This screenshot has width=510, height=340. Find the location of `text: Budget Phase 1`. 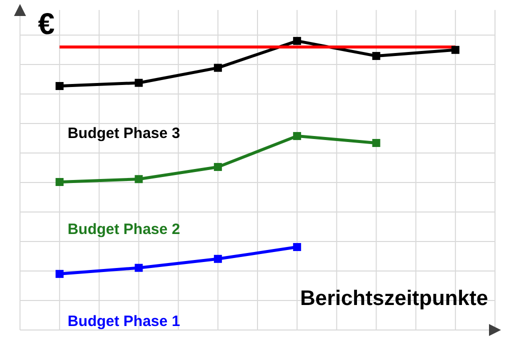

text: Budget Phase 1 is located at coordinates (124, 321).